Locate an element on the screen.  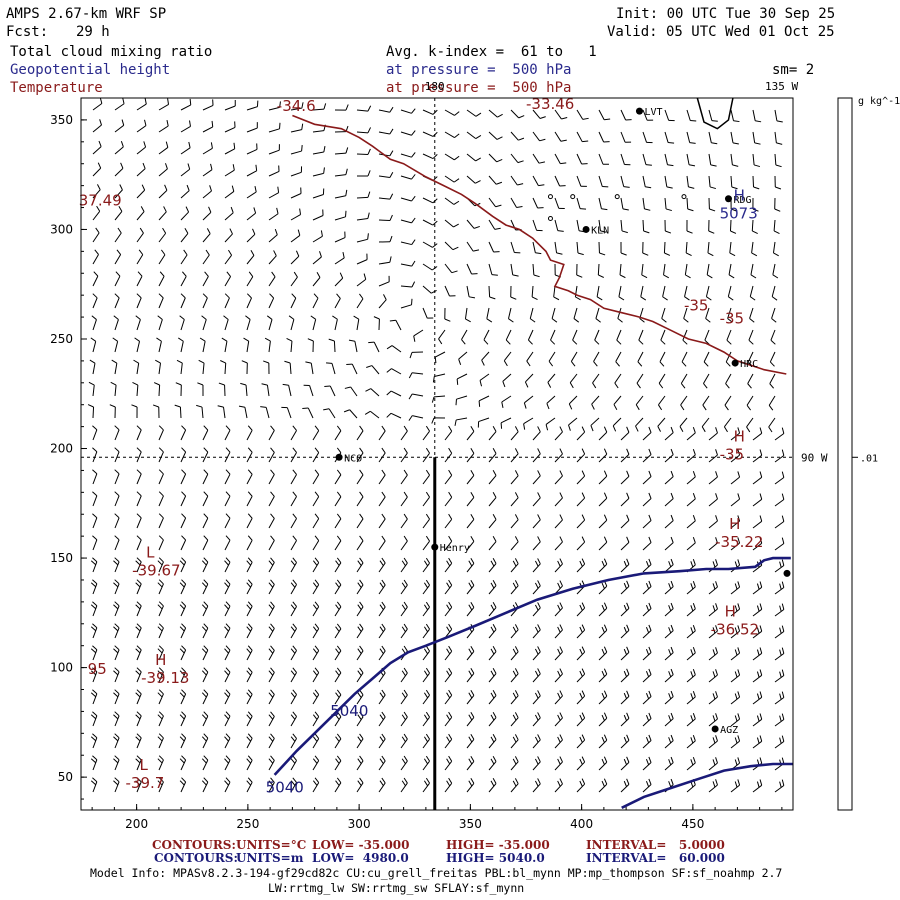
temp-contours-units: UNITS=°C is located at coordinates (271, 845).